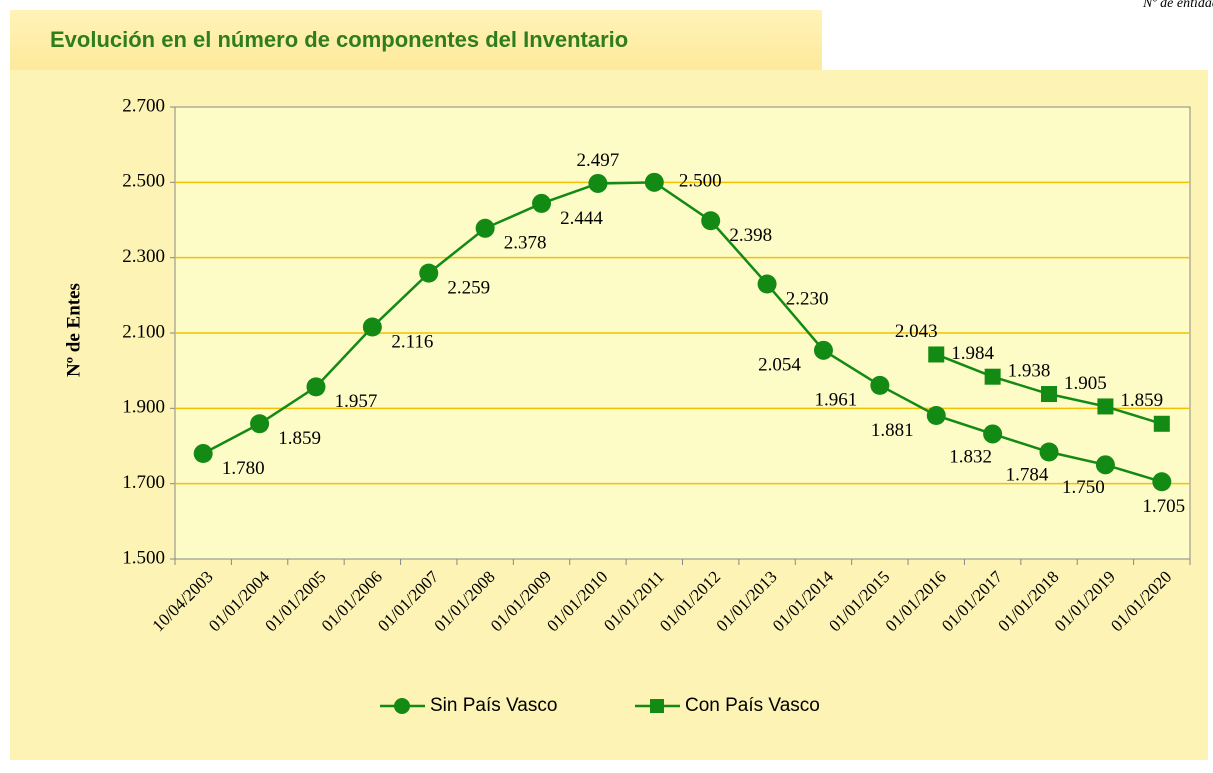  I want to click on data-label: 2.500, so click(700, 181).